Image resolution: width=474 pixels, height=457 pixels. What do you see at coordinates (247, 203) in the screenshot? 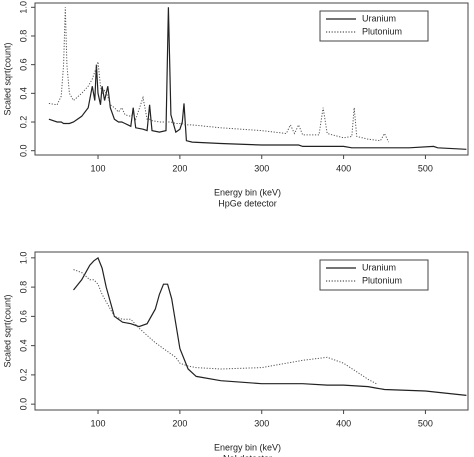
I see `subtitle: HpGe detector` at bounding box center [247, 203].